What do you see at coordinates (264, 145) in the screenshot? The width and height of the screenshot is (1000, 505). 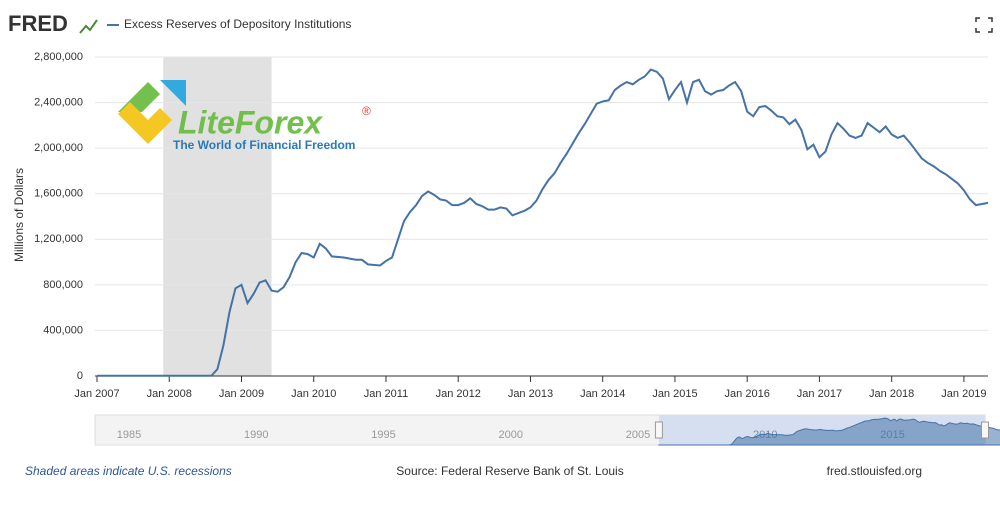 I see `watermark-tagline: The World of Financial Freedom` at bounding box center [264, 145].